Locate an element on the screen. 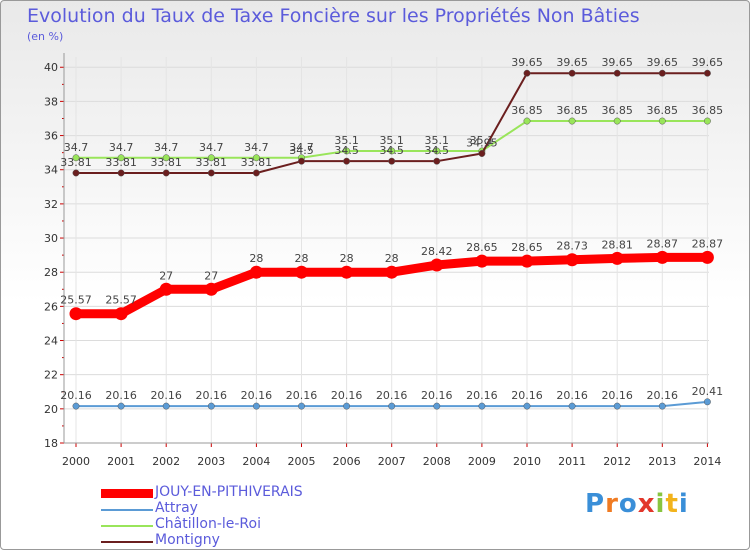 This screenshot has width=750, height=550. x-tick-label: 2008 is located at coordinates (437, 461).